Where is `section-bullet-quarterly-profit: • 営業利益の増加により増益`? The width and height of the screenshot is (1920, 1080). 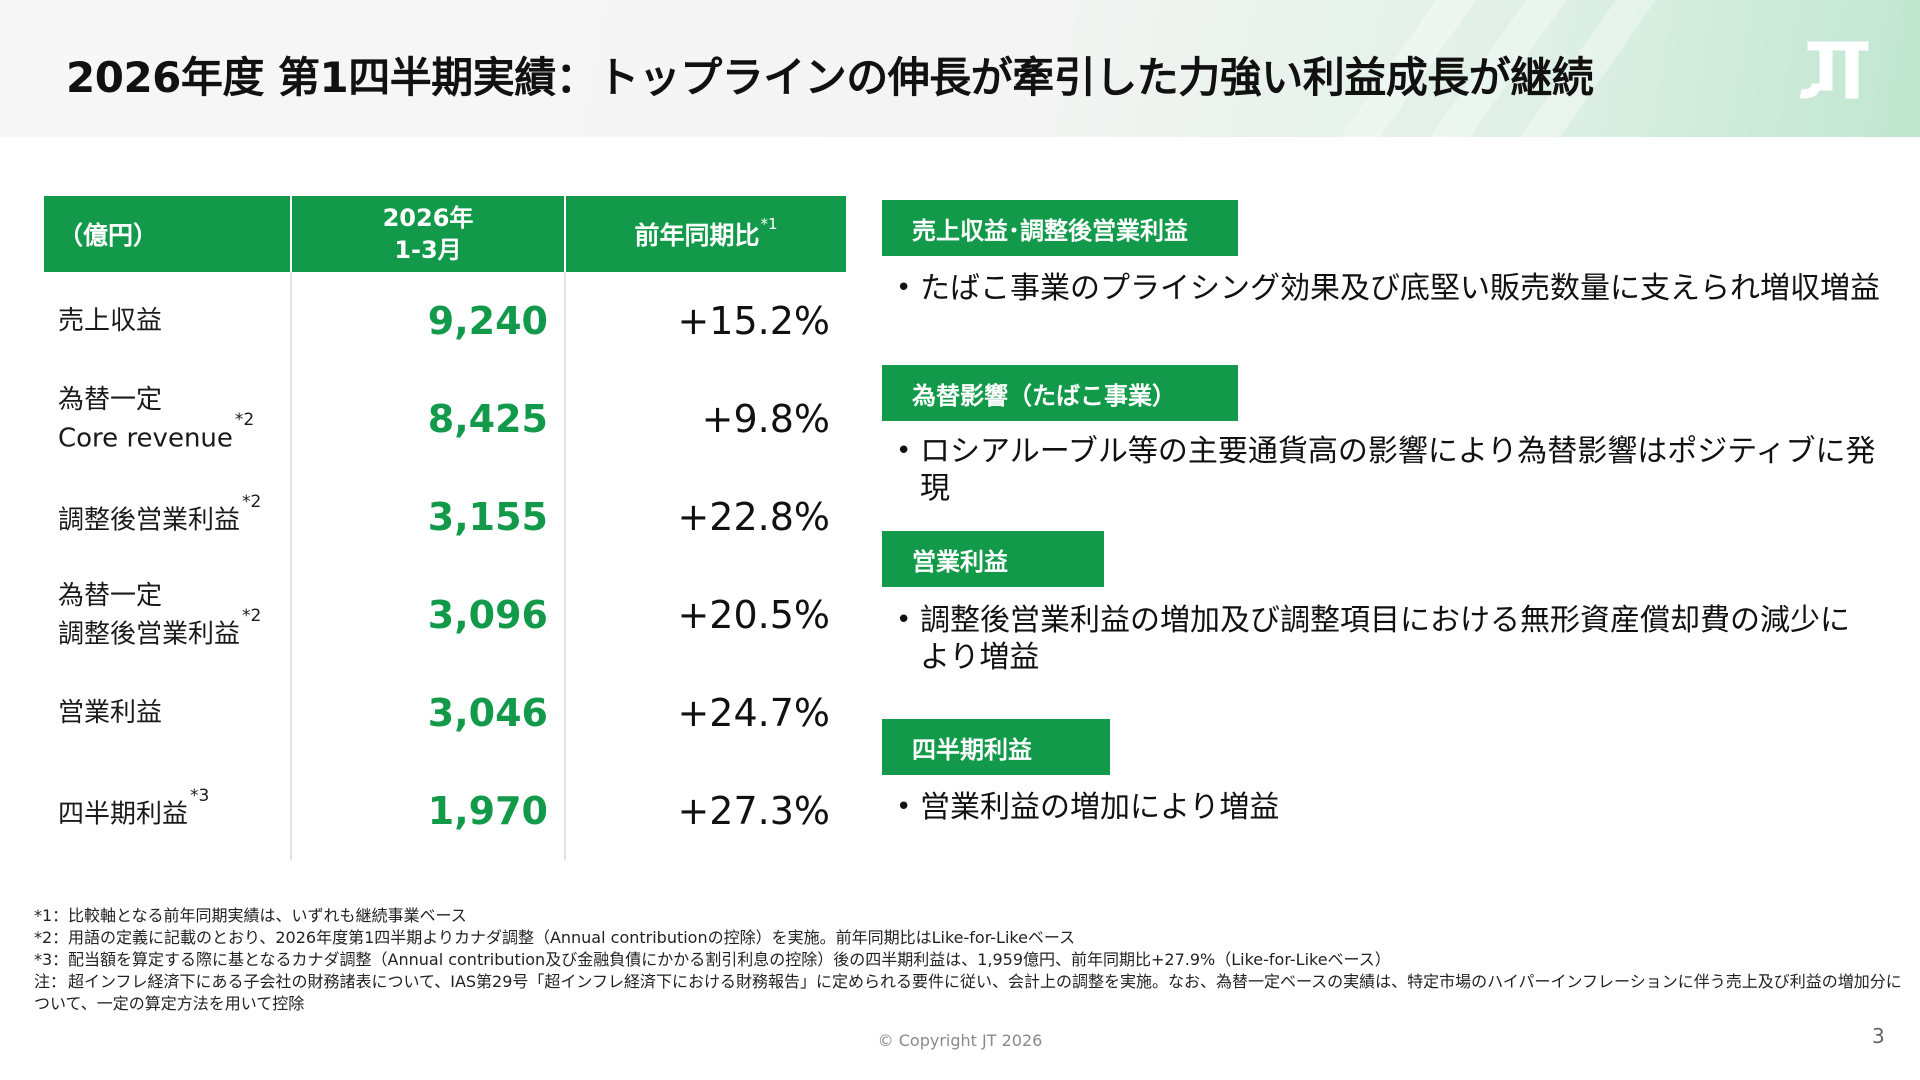 section-bullet-quarterly-profit: • 営業利益の増加により増益 is located at coordinates (1388, 807).